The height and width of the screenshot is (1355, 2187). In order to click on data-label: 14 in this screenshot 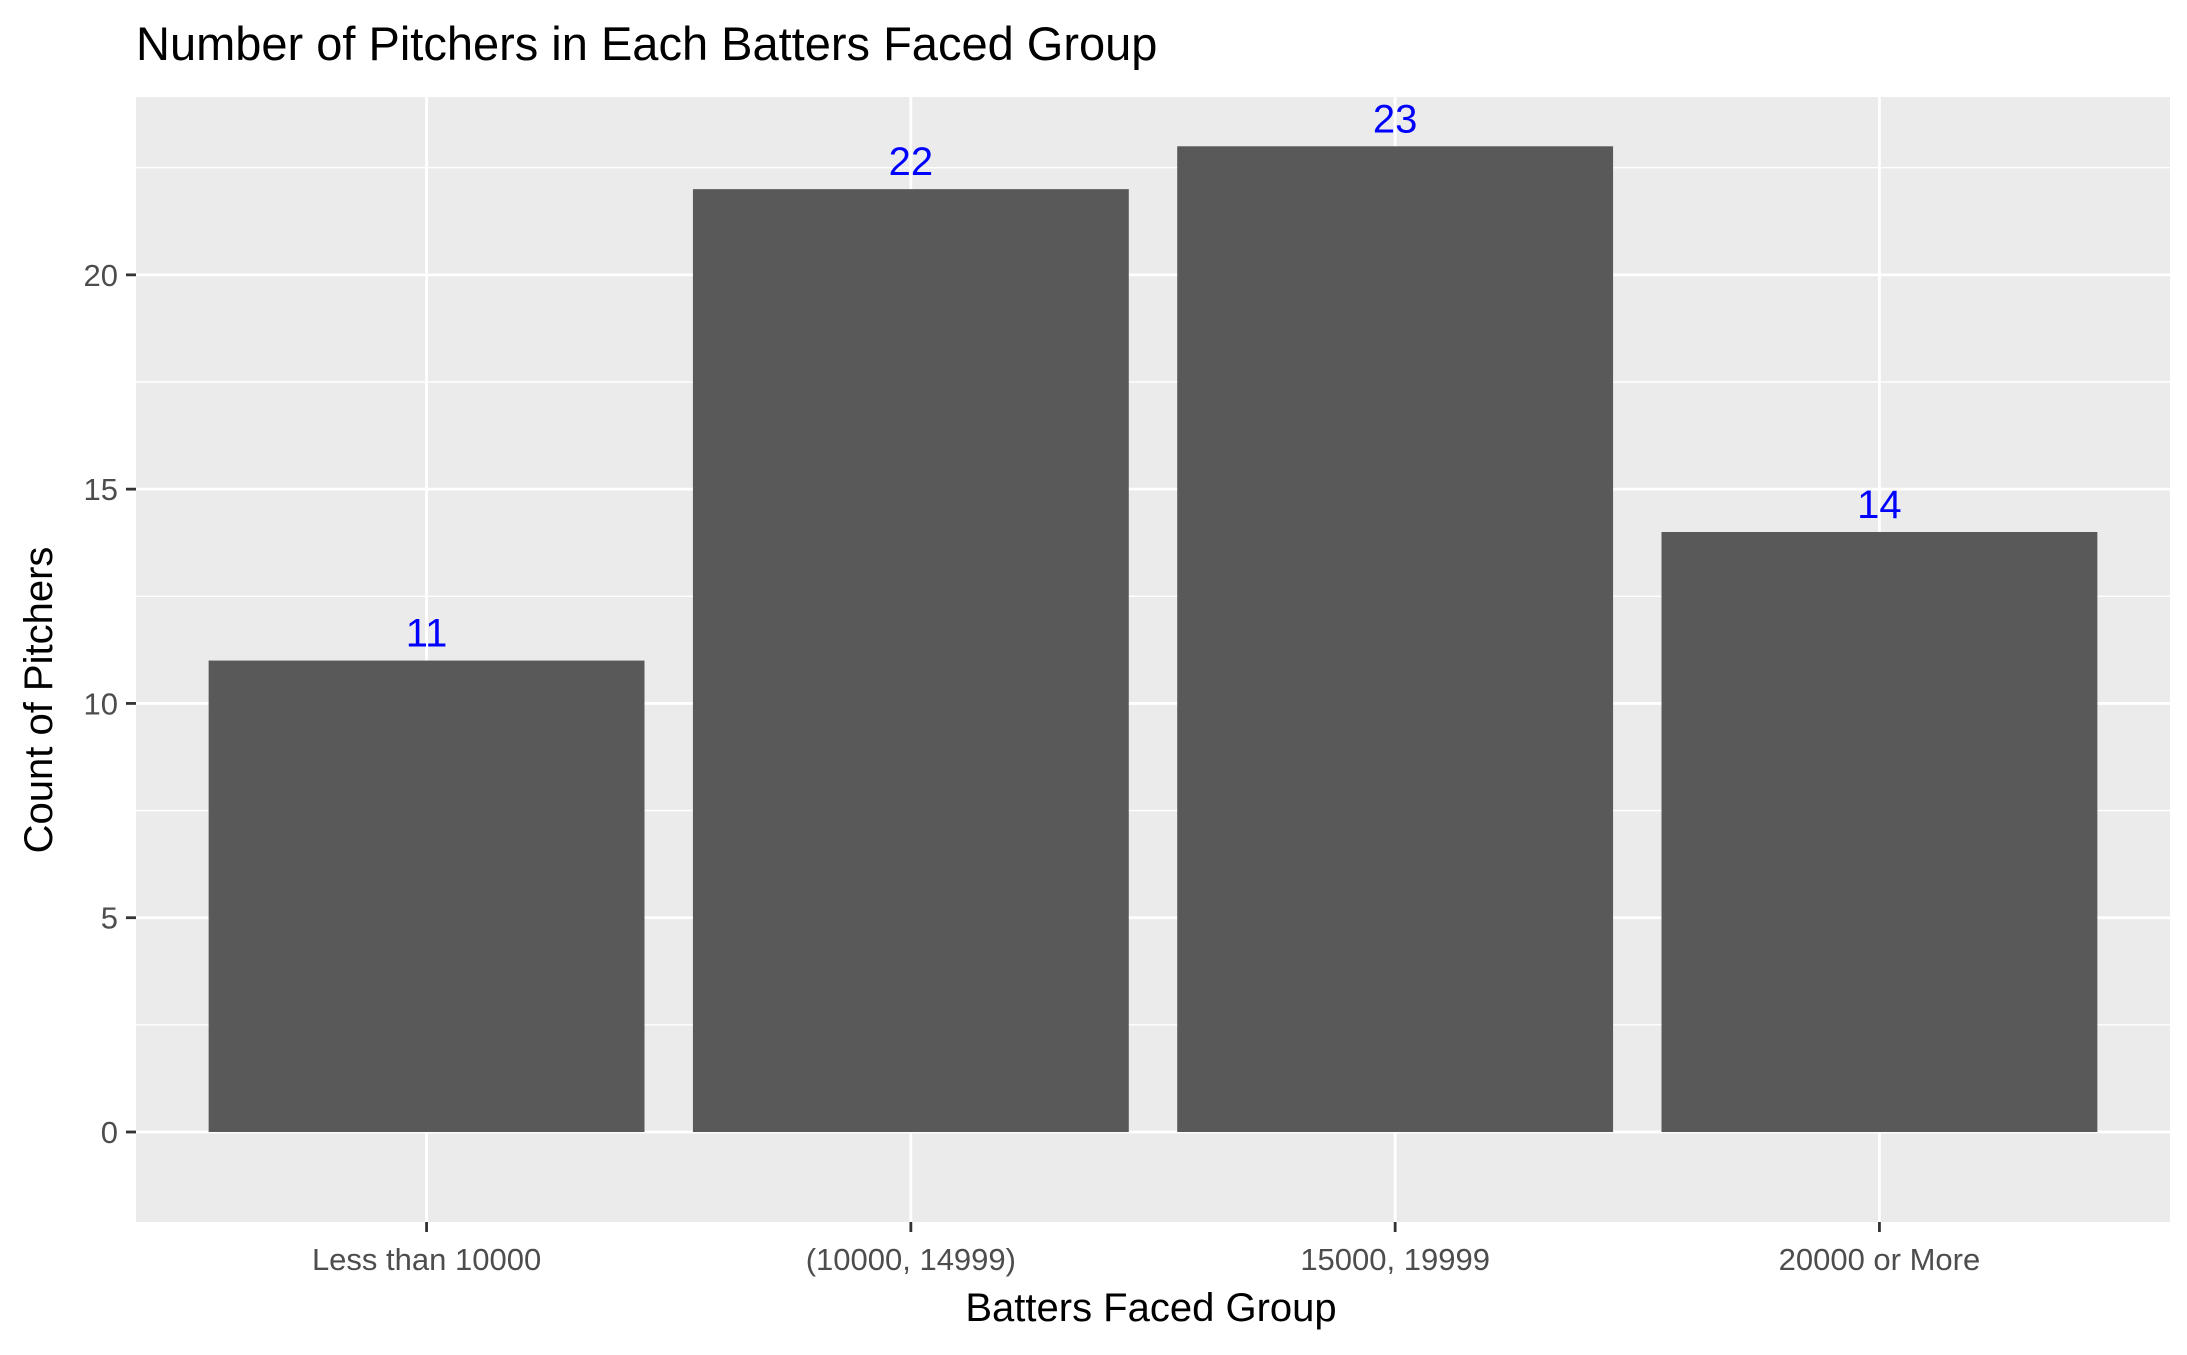, I will do `click(1879, 505)`.